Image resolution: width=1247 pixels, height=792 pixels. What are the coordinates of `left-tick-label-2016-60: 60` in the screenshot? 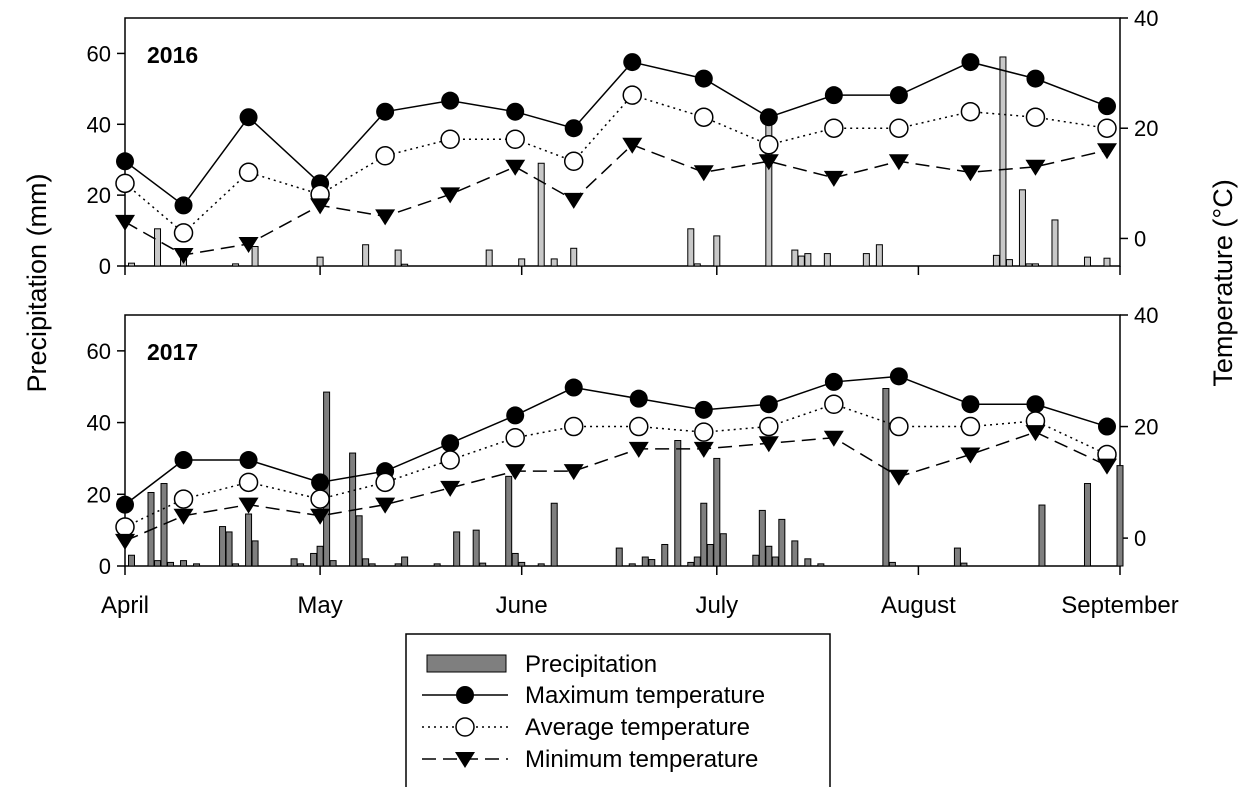 It's located at (99, 53).